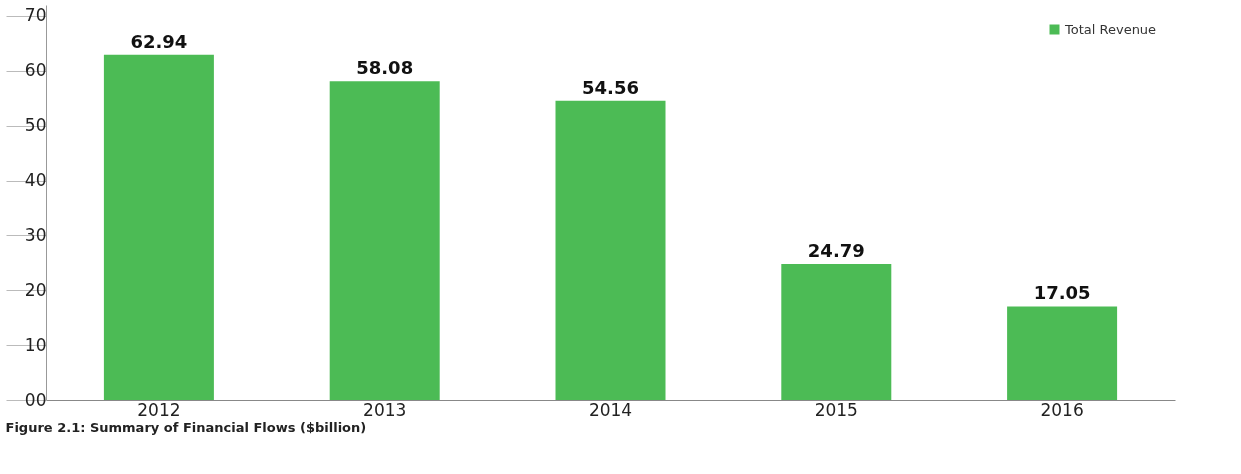 Image resolution: width=1241 pixels, height=474 pixels. Describe the element at coordinates (385, 409) in the screenshot. I see `x-tick-label: 2013` at that location.